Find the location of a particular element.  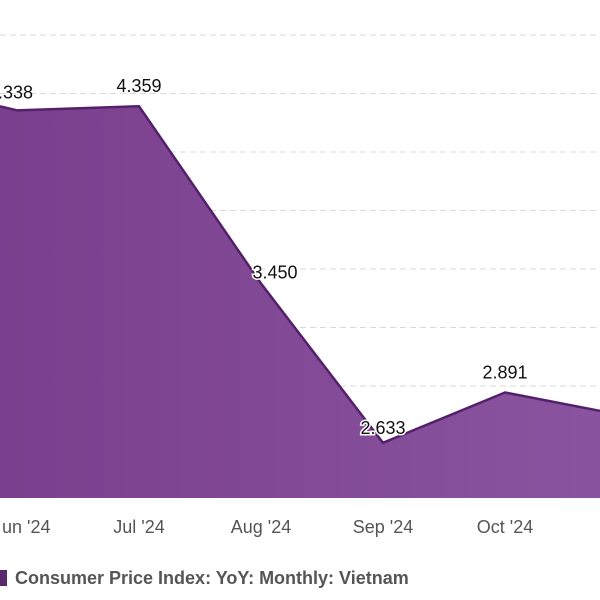

x-tick-label: un '24 is located at coordinates (26, 527).